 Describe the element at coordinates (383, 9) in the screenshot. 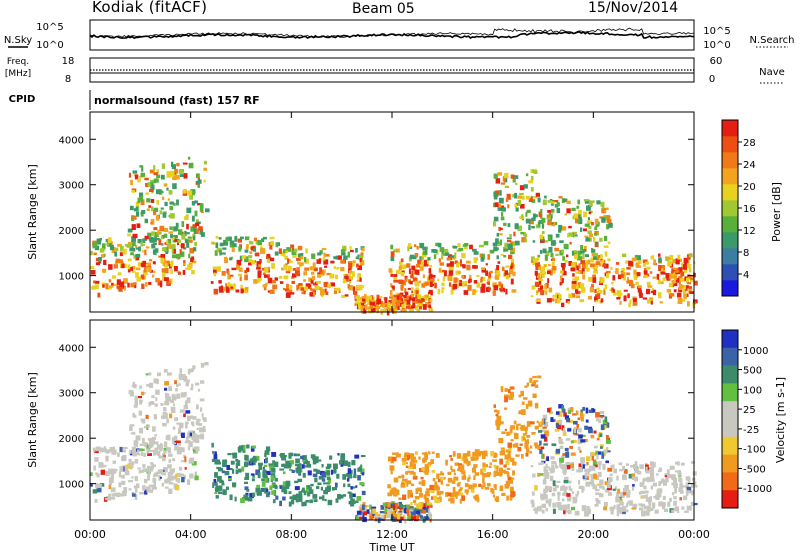

I see `beam-title: Beam 05` at that location.